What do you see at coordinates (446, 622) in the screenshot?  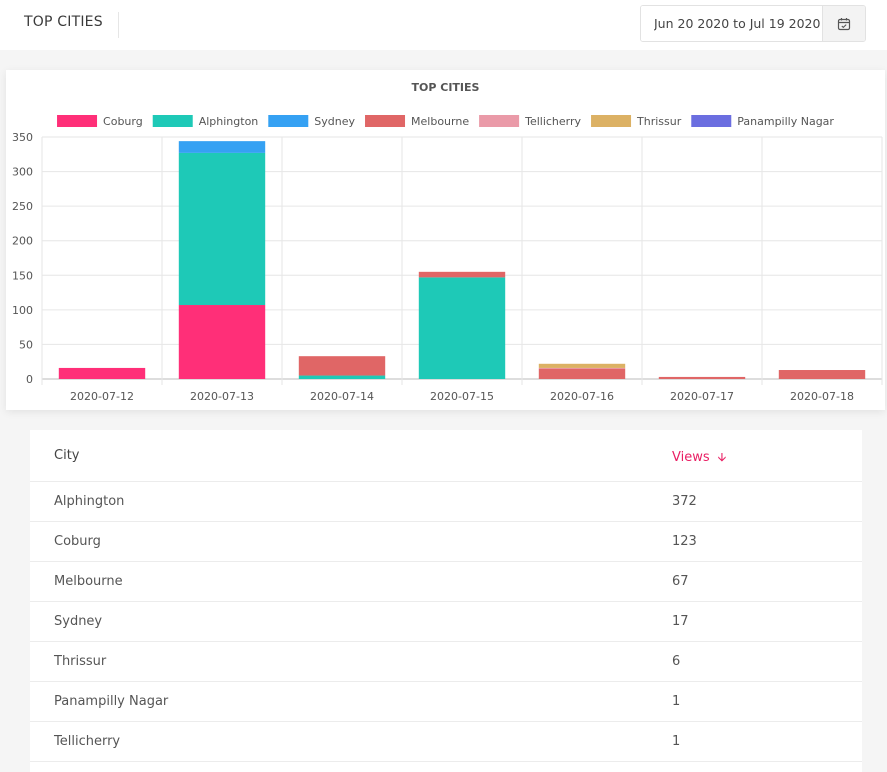 I see `table-row: Sydney 17` at bounding box center [446, 622].